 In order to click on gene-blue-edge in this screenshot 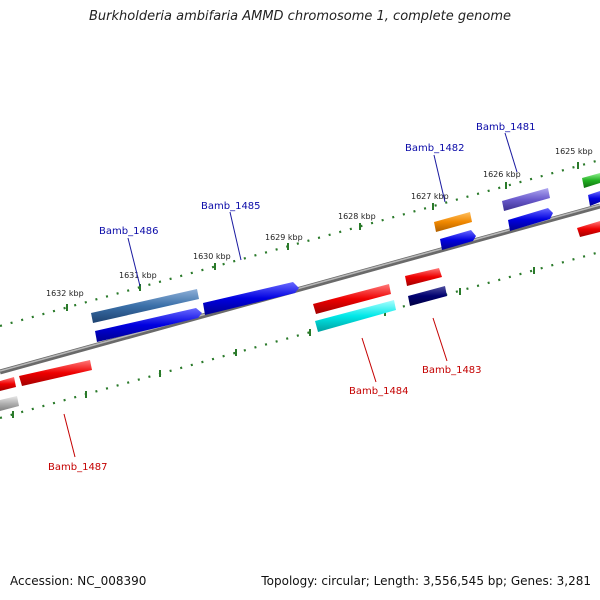, I will do `click(594, 198)`.